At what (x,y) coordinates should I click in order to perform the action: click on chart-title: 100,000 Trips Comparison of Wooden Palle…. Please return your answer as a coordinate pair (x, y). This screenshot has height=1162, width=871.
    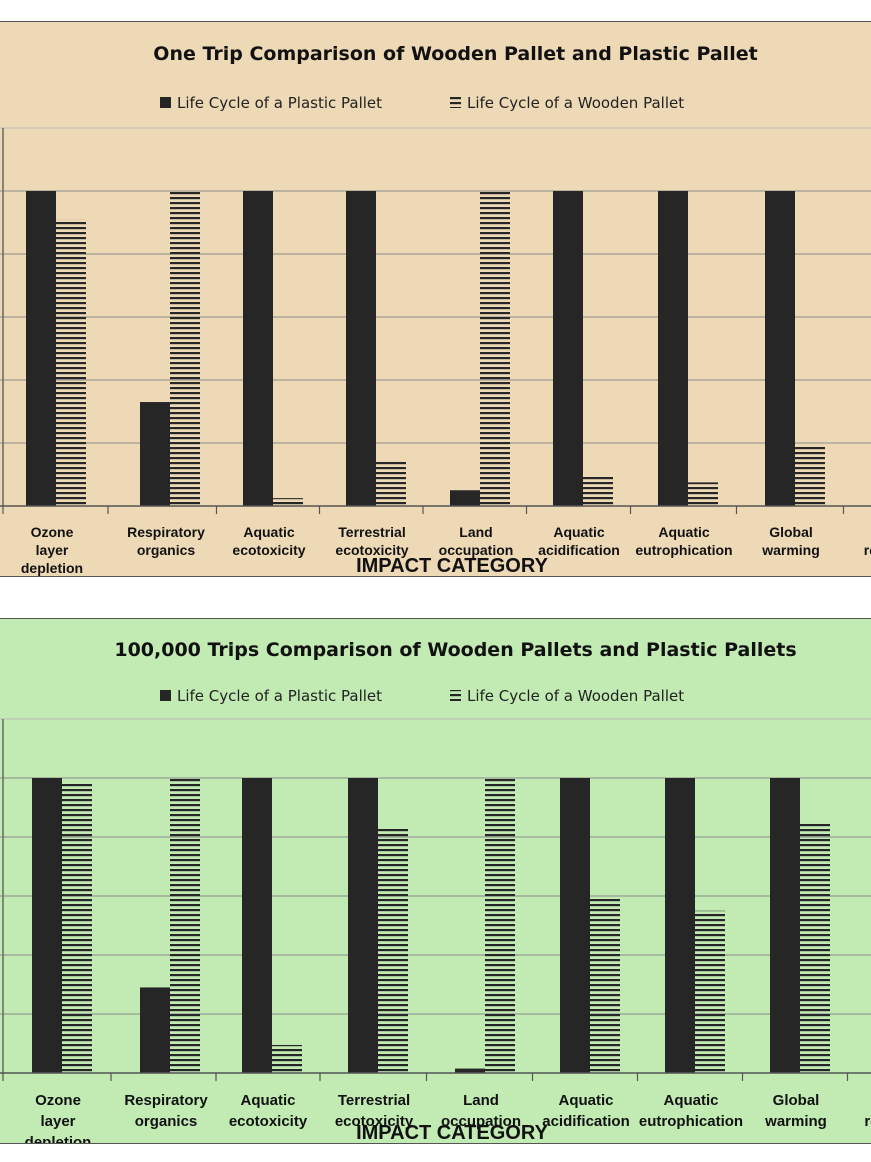
    Looking at the image, I should click on (455, 650).